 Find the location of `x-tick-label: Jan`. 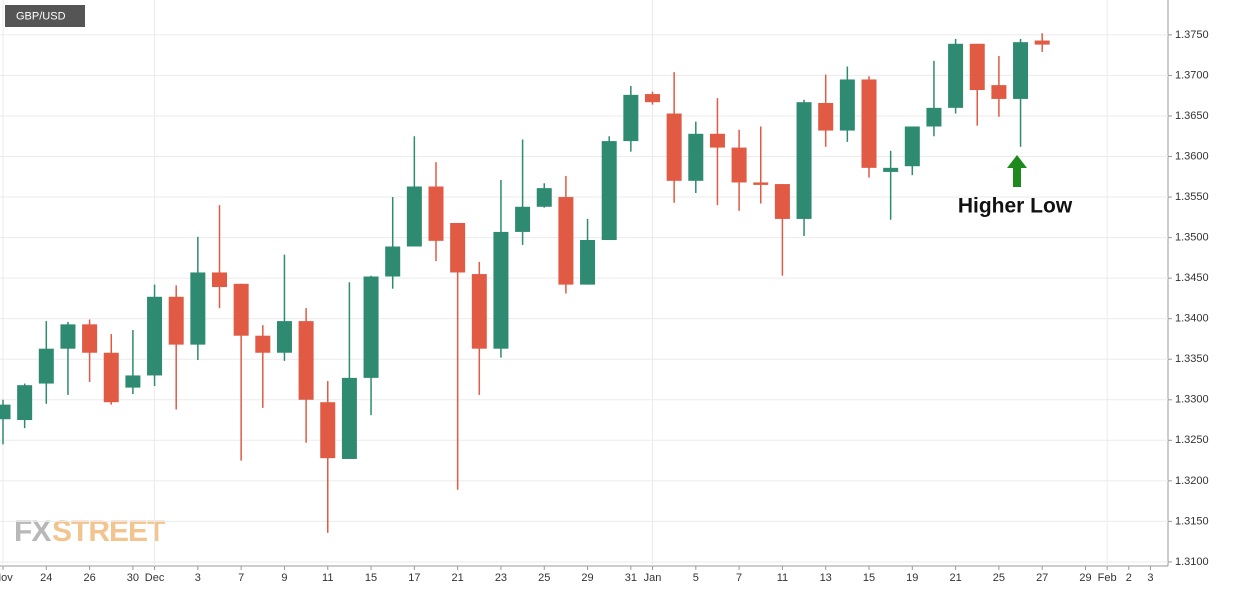

x-tick-label: Jan is located at coordinates (653, 578).